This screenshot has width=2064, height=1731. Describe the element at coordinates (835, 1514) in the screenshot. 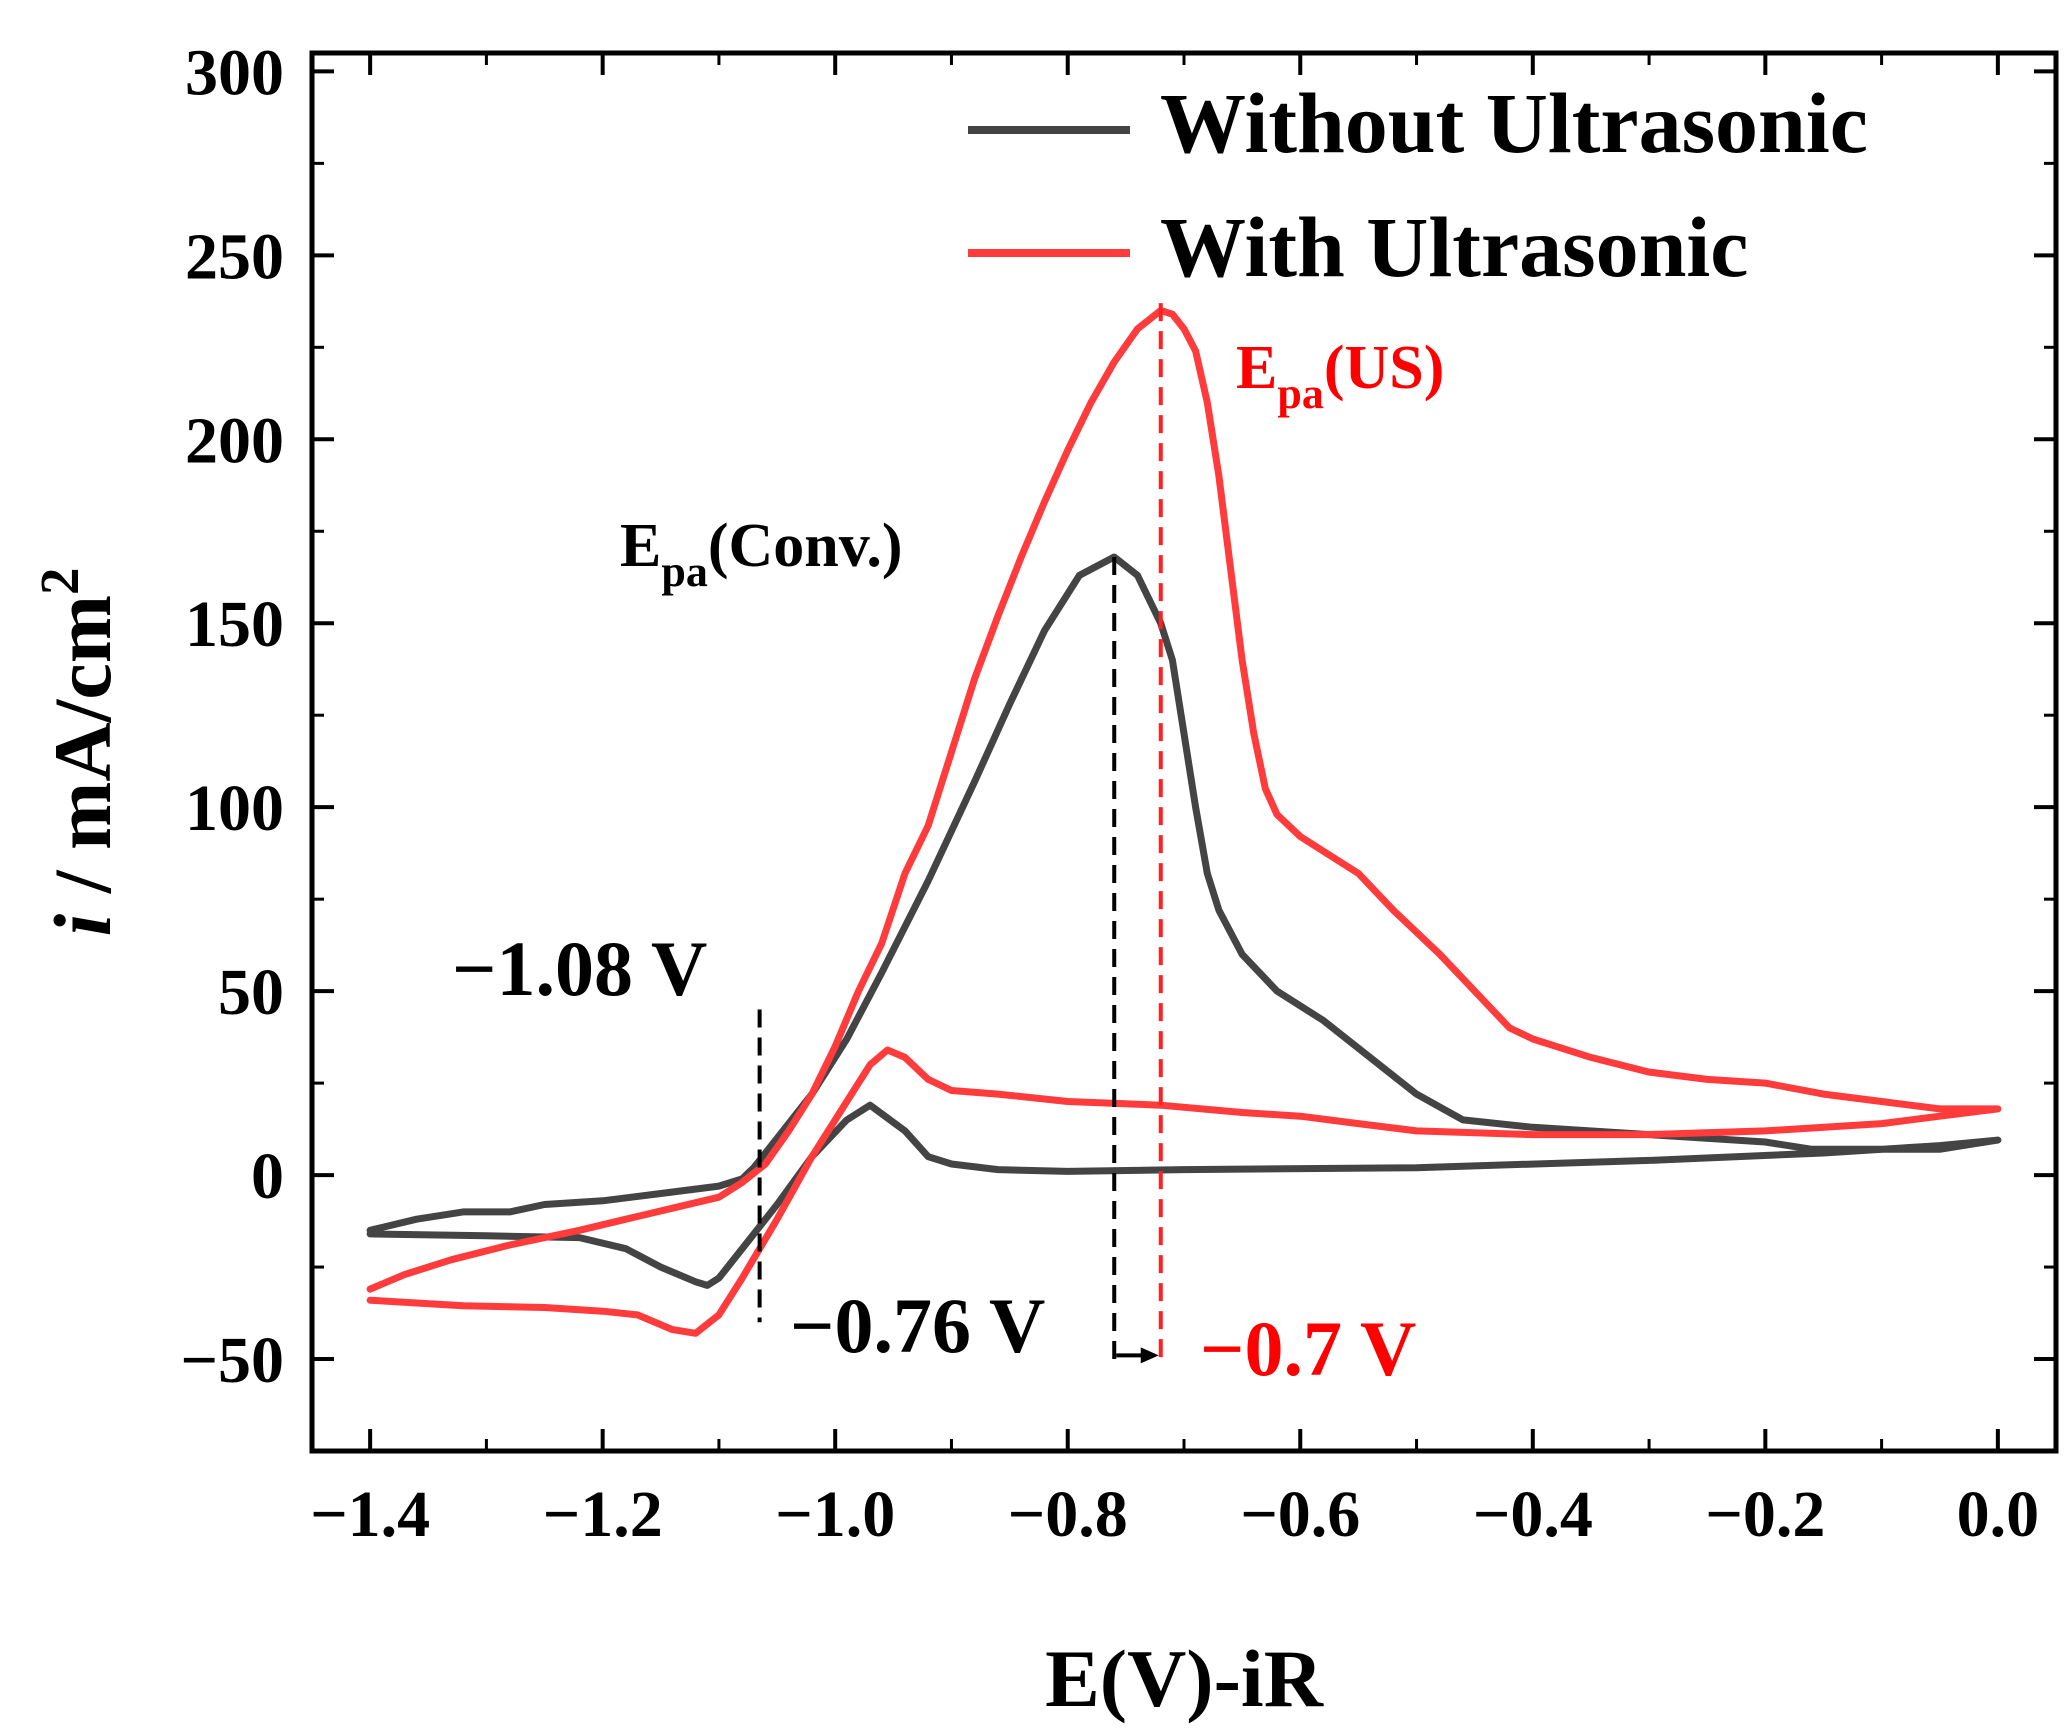

I see `x-tick-label: −1.0` at that location.